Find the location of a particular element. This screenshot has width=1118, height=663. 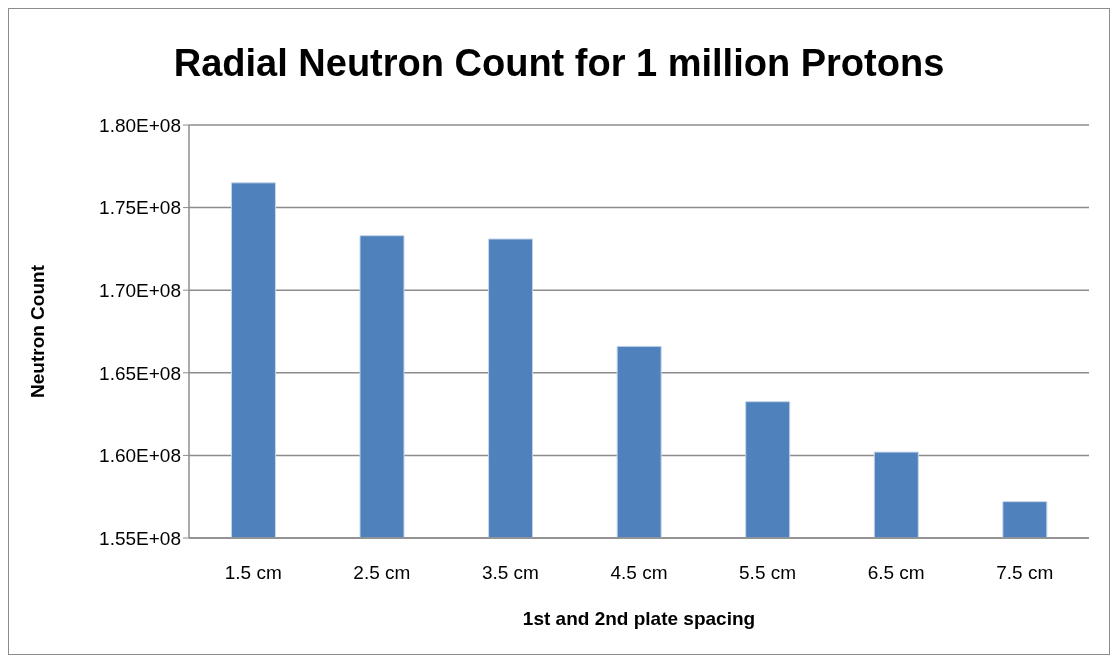

y-axis-title: Neutron Count is located at coordinates (37, 331).